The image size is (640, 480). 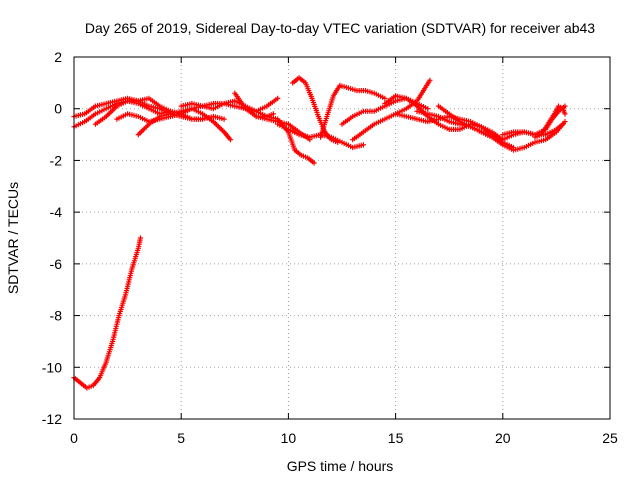 What do you see at coordinates (56, 316) in the screenshot?
I see `y-tick-label: -8` at bounding box center [56, 316].